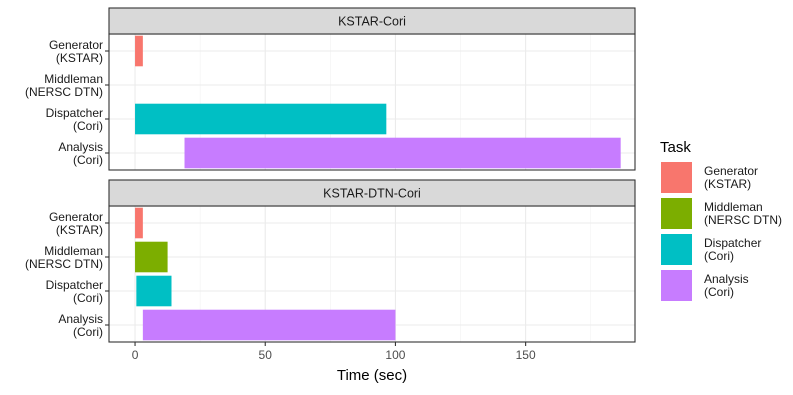 This screenshot has width=793, height=395. Describe the element at coordinates (266, 355) in the screenshot. I see `x-tick-label: 50` at that location.